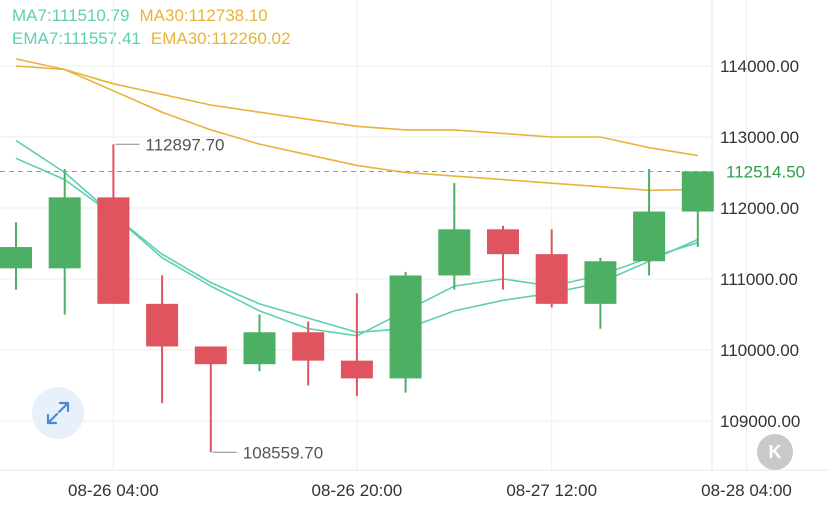 The width and height of the screenshot is (829, 518). What do you see at coordinates (760, 421) in the screenshot?
I see `y-tick-label: 109000.00` at bounding box center [760, 421].